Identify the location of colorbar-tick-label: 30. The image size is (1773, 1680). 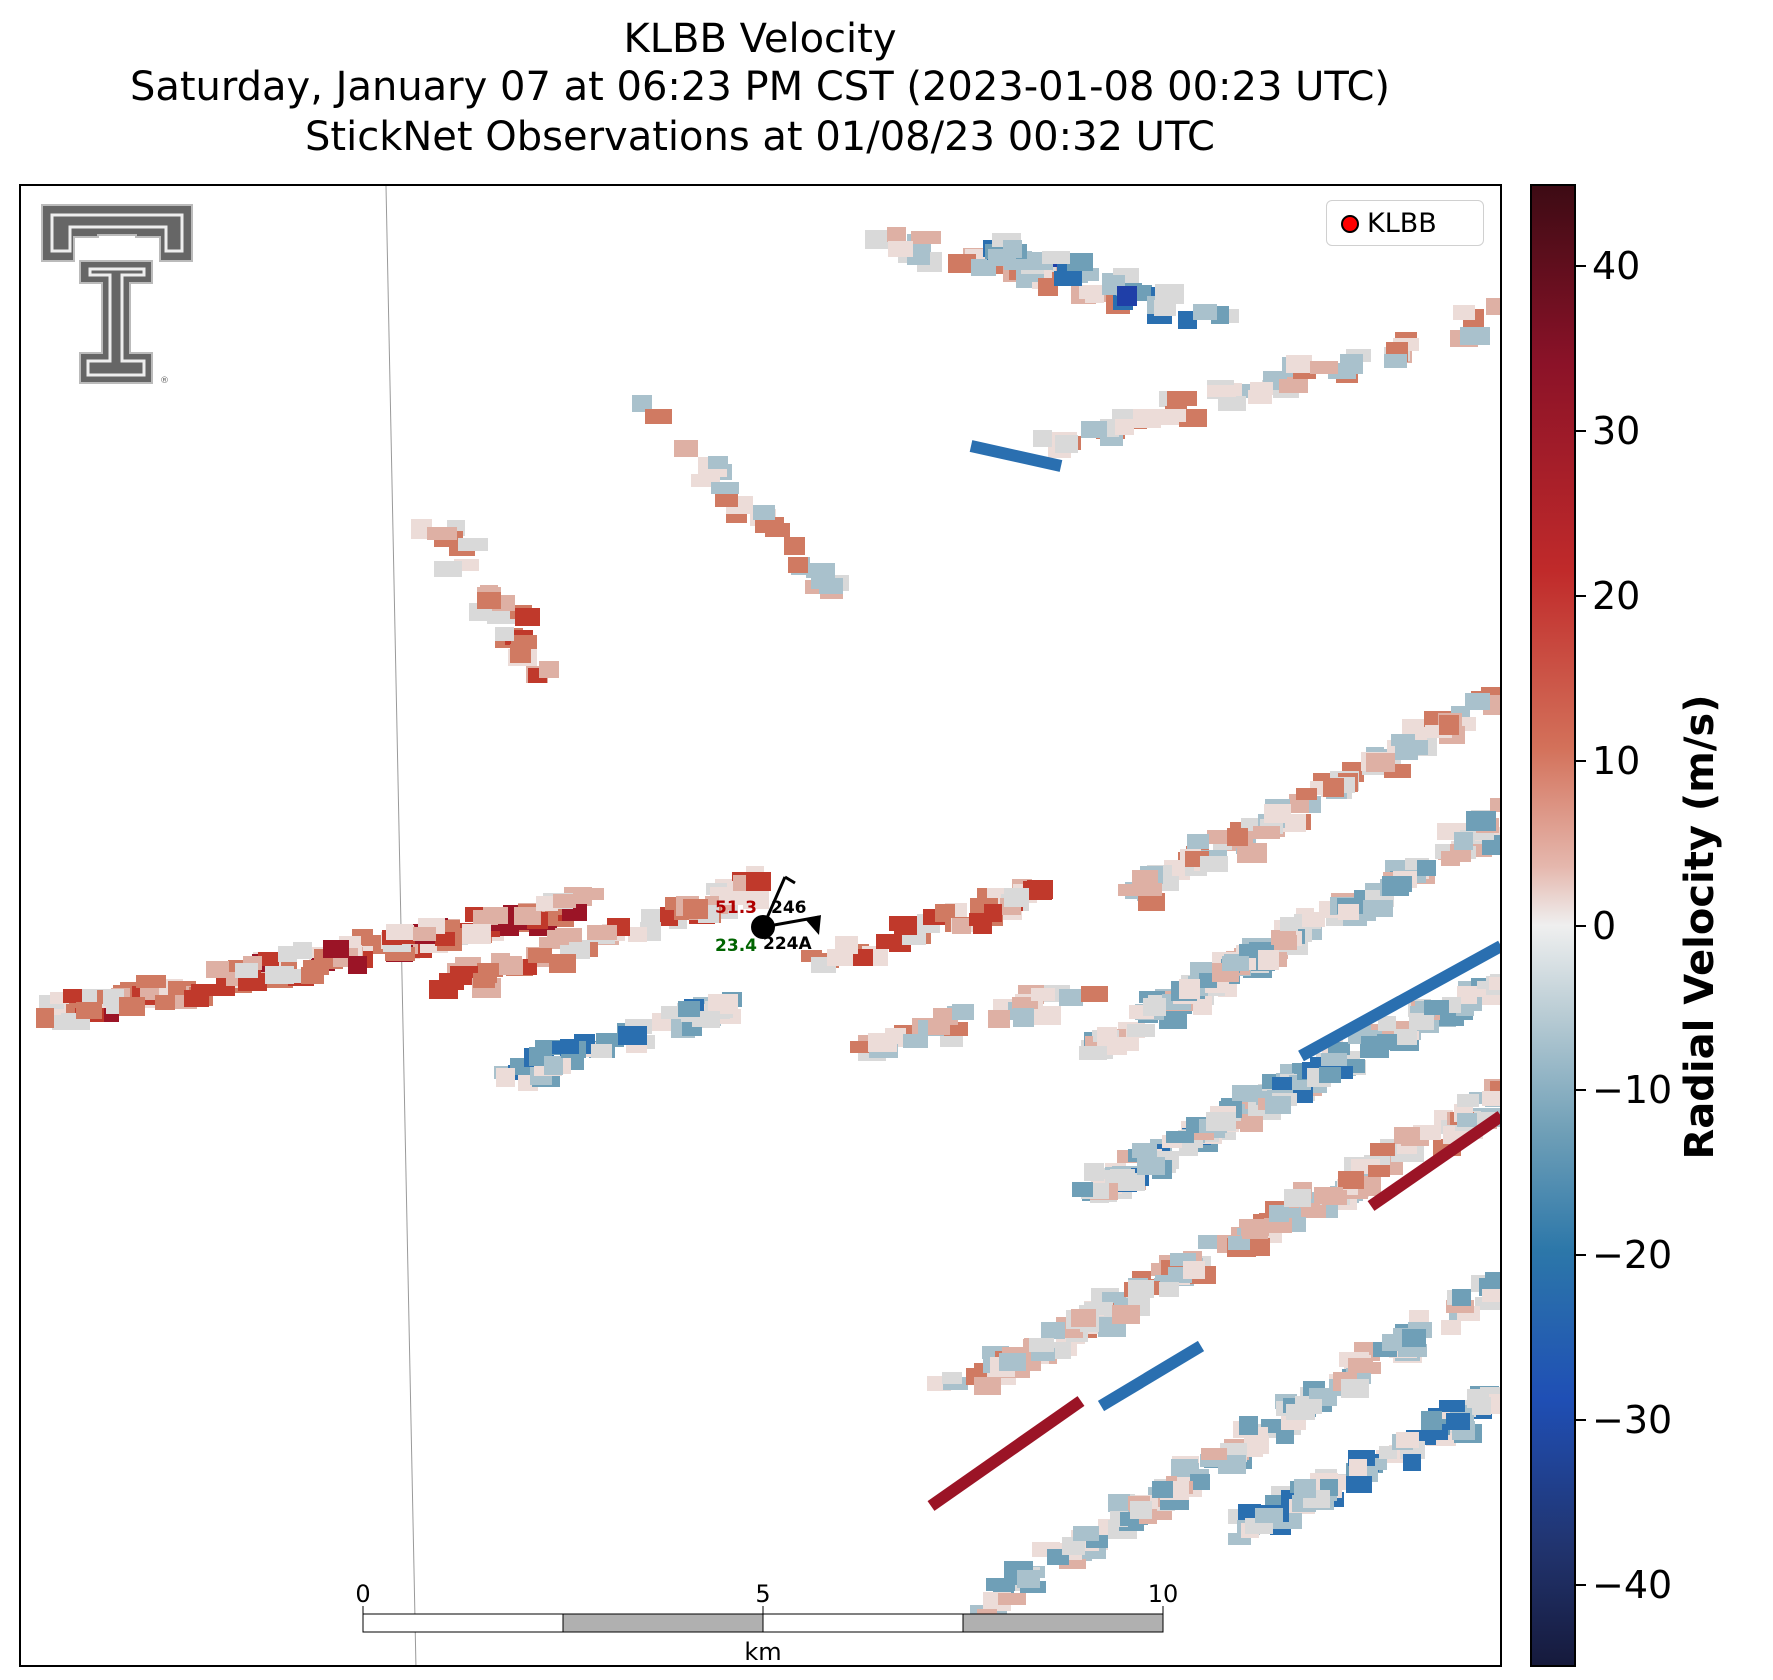
(1616, 431).